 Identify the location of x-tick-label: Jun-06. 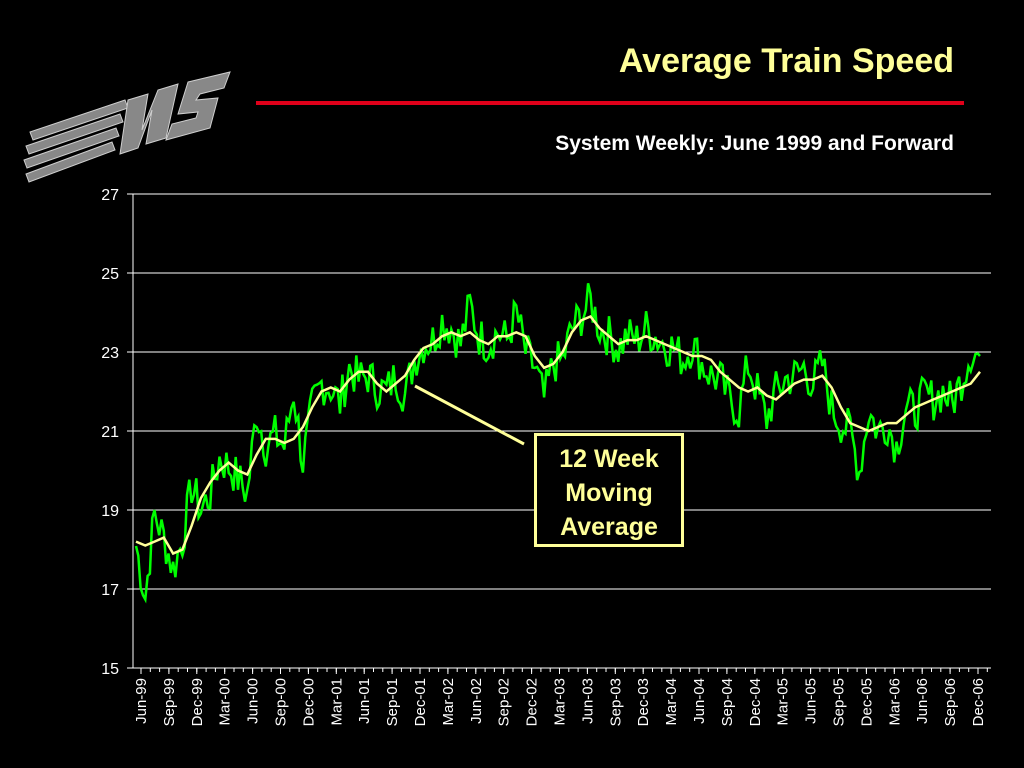
(922, 701).